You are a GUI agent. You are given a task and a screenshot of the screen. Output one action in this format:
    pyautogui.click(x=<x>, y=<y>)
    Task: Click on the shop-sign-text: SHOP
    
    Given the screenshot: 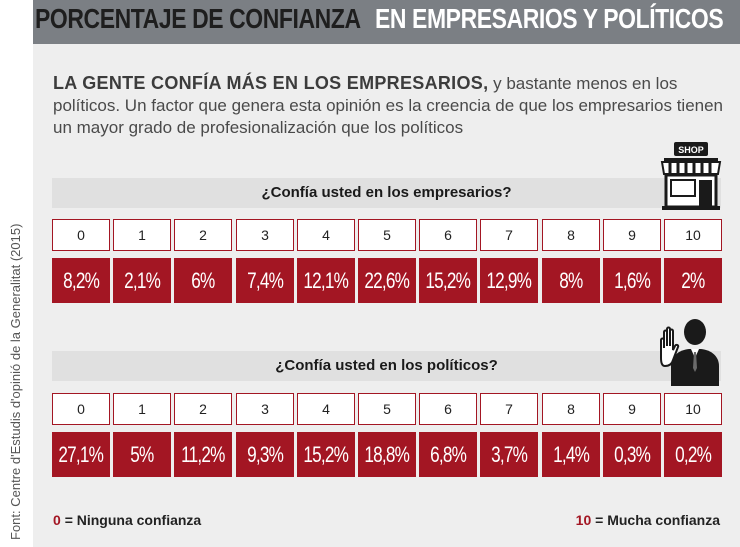 What is the action you would take?
    pyautogui.click(x=691, y=150)
    